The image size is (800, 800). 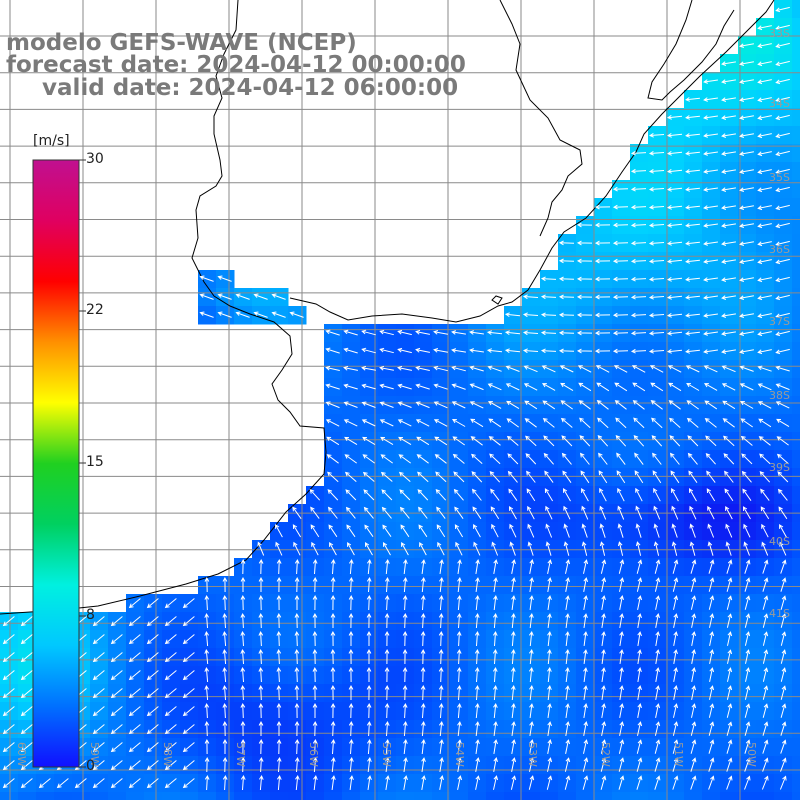 I want to click on colorbar-tick-label: 30, so click(x=95, y=159).